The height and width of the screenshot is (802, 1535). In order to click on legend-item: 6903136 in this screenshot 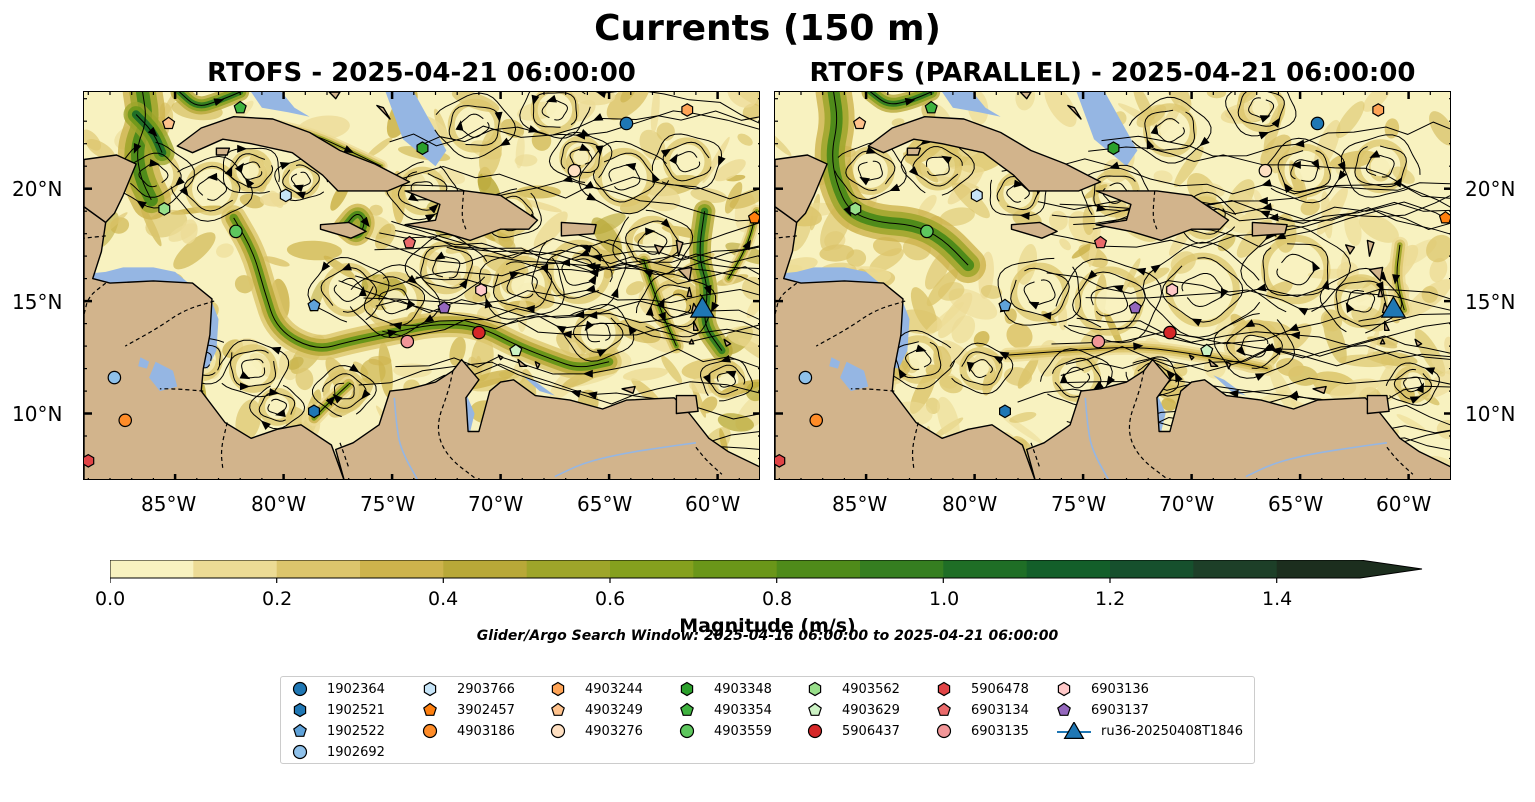, I will do `click(1102, 689)`.